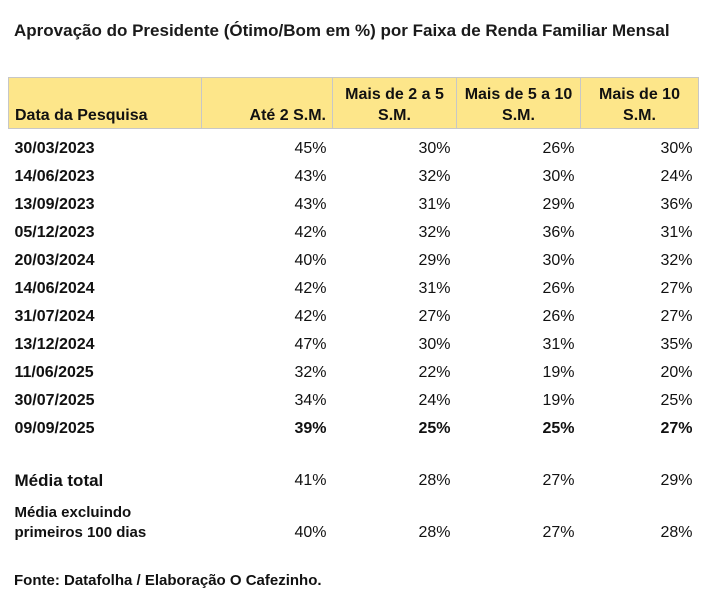  What do you see at coordinates (354, 233) in the screenshot?
I see `table-row: 05/12/2023 42% 32% 36% 31%` at bounding box center [354, 233].